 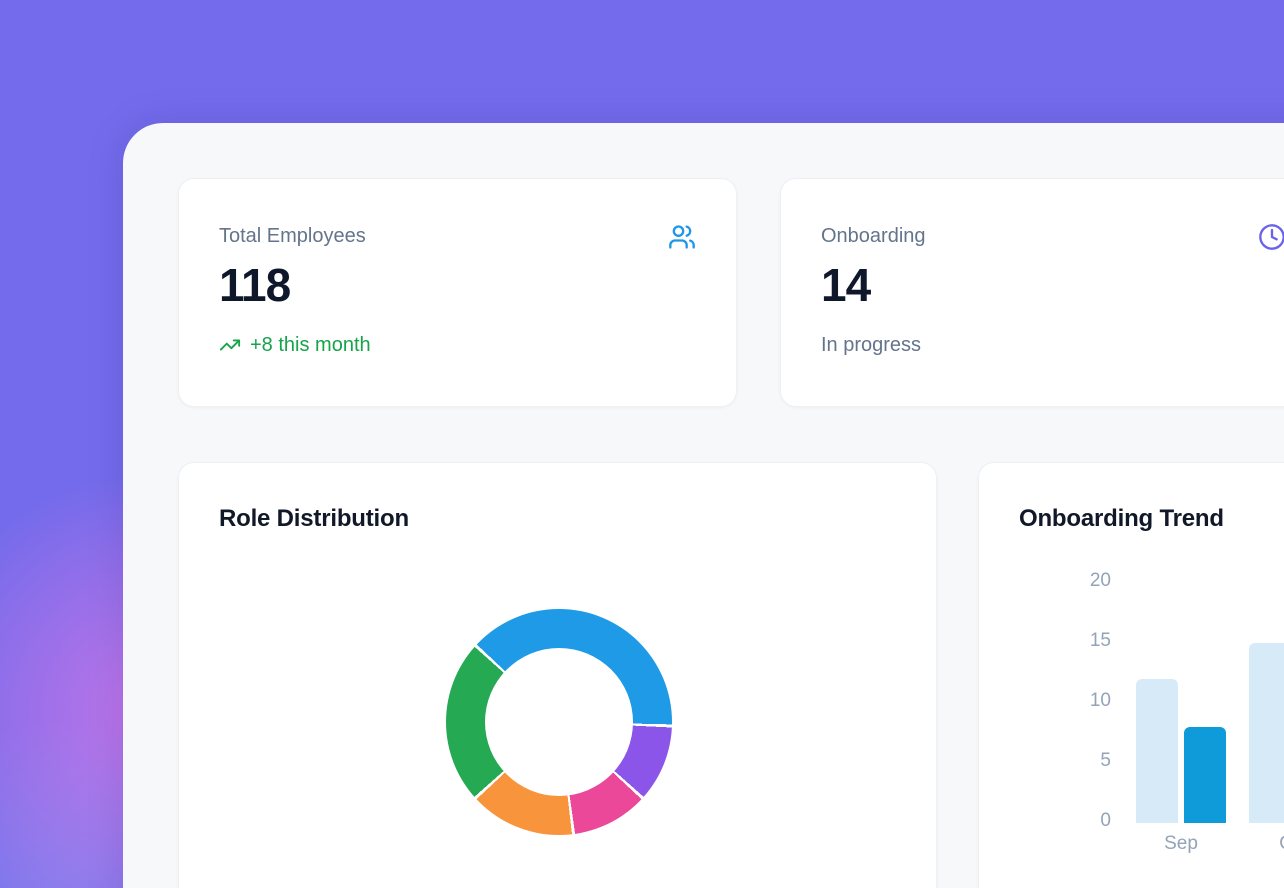 I want to click on onboarding-trend-card: Onboarding Trend 0 5 10 15 20 Sep Oct, so click(x=1131, y=675).